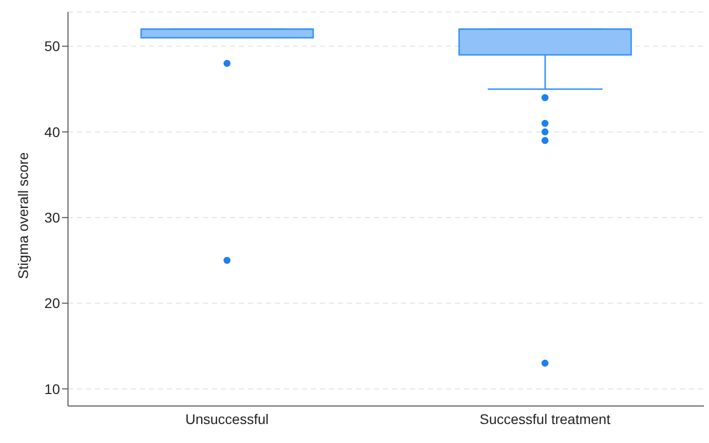 This screenshot has width=709, height=443. Describe the element at coordinates (52, 303) in the screenshot. I see `y-tick-label: 20` at that location.